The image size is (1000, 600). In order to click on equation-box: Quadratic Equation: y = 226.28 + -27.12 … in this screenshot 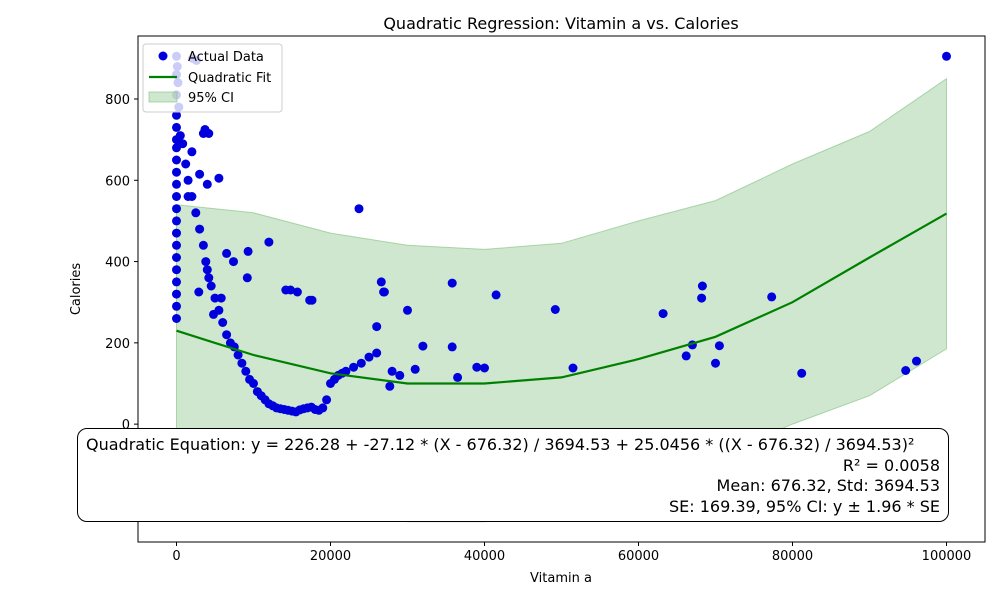, I will do `click(513, 475)`.